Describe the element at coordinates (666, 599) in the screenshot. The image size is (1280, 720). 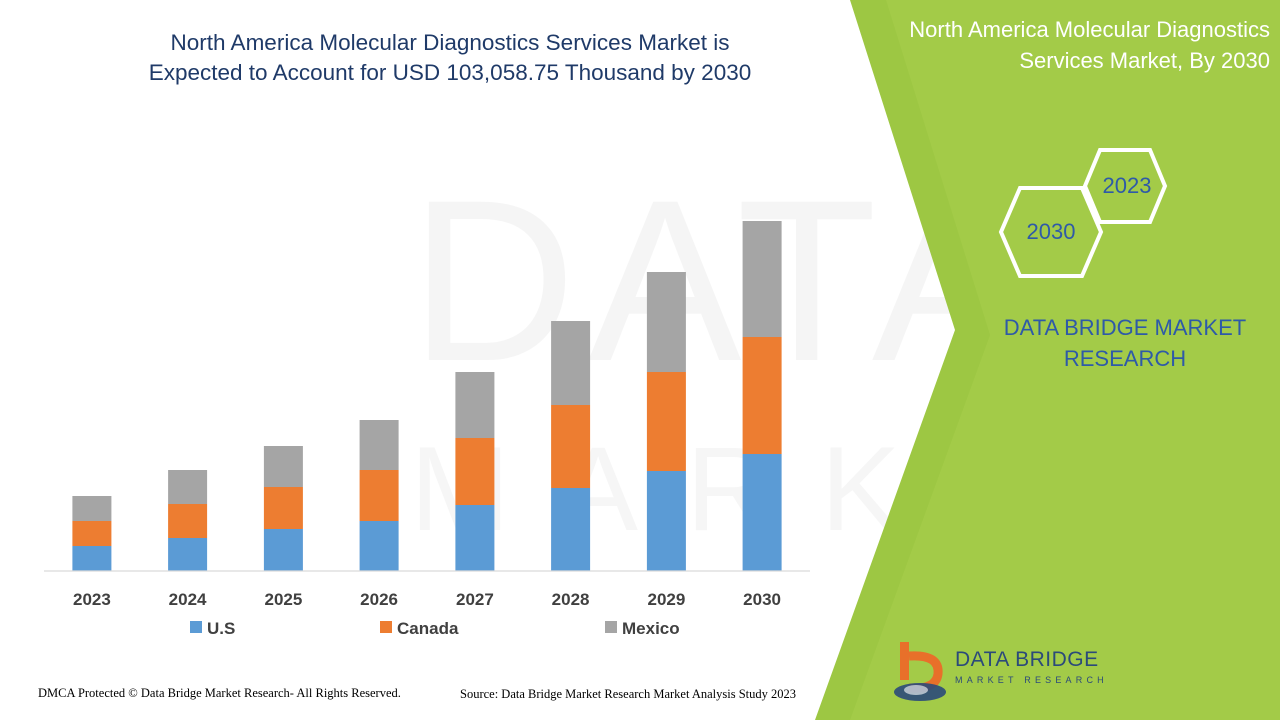
I see `x-tick-label-2029: 2029` at that location.